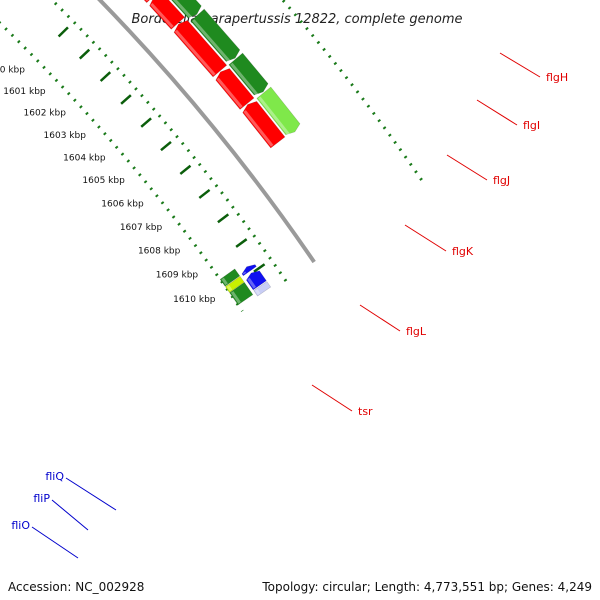 The width and height of the screenshot is (600, 600). I want to click on features, so click(222, 153).